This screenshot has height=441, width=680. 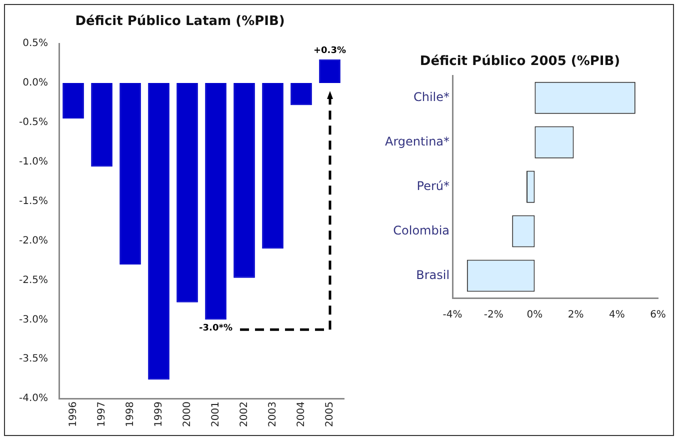 I want to click on x-tick-label: 2000, so click(x=187, y=415).